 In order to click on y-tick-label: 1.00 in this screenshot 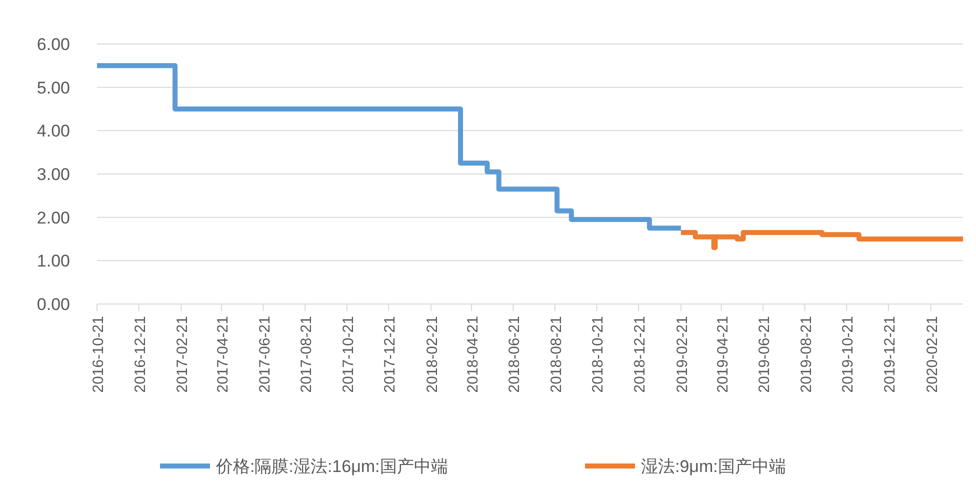, I will do `click(53, 261)`.